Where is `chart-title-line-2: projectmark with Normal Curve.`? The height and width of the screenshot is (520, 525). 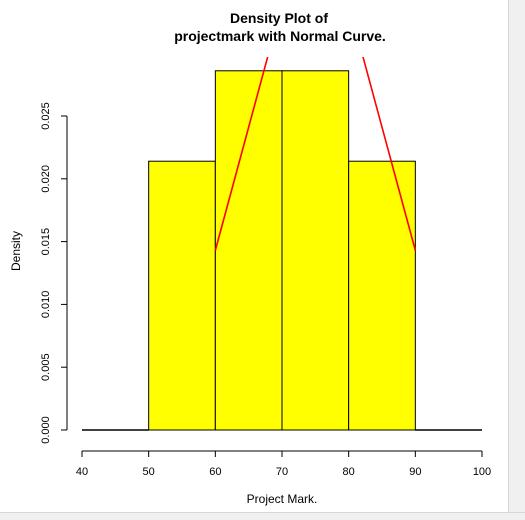 chart-title-line-2: projectmark with Normal Curve. is located at coordinates (280, 36).